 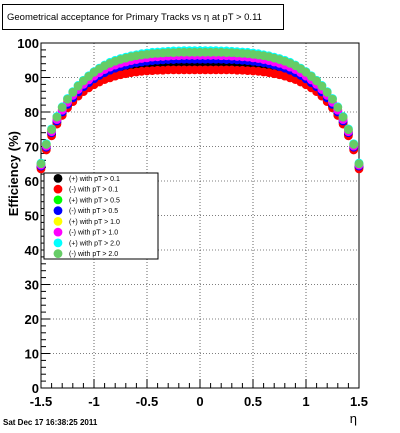 I want to click on x-tick-label: -1, so click(x=94, y=401).